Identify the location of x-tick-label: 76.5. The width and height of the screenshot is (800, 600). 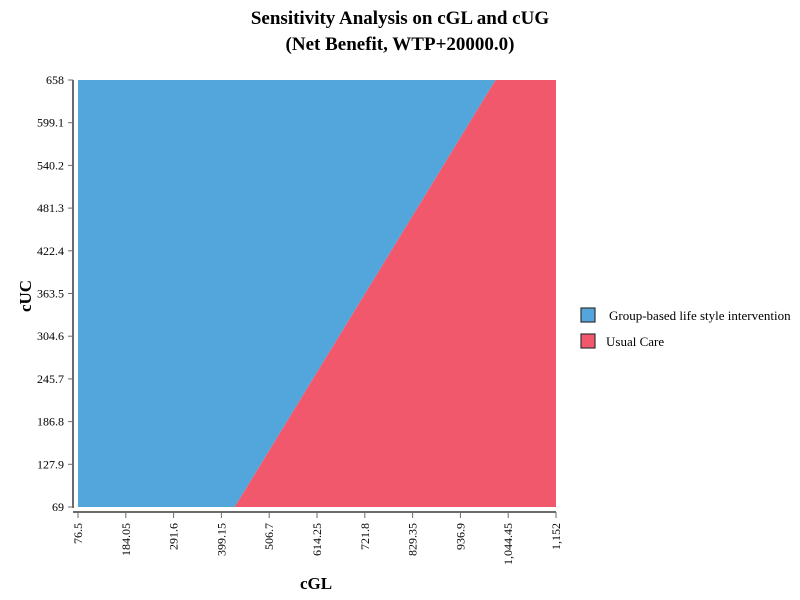
(78, 533).